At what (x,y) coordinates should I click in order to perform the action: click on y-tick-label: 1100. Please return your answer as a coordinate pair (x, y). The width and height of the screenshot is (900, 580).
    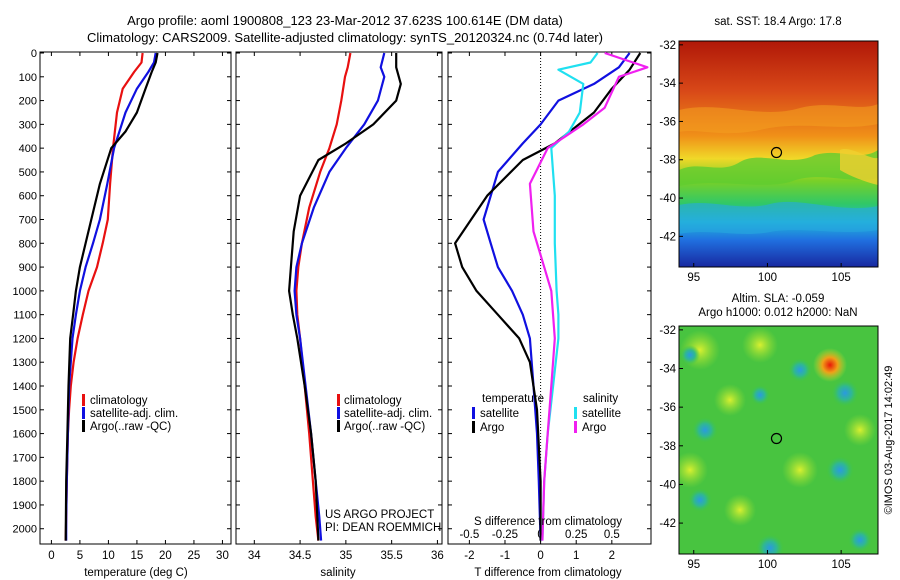
    Looking at the image, I should click on (25, 316).